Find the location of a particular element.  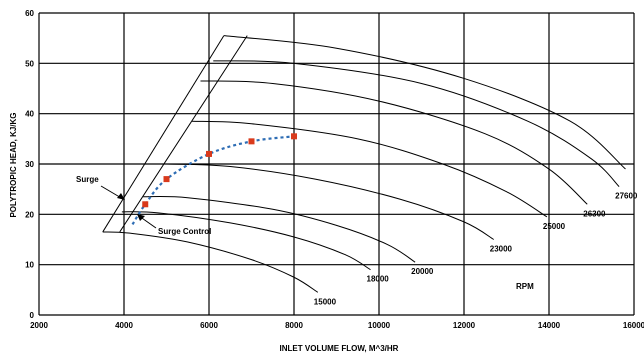

surge-line is located at coordinates (163, 134).